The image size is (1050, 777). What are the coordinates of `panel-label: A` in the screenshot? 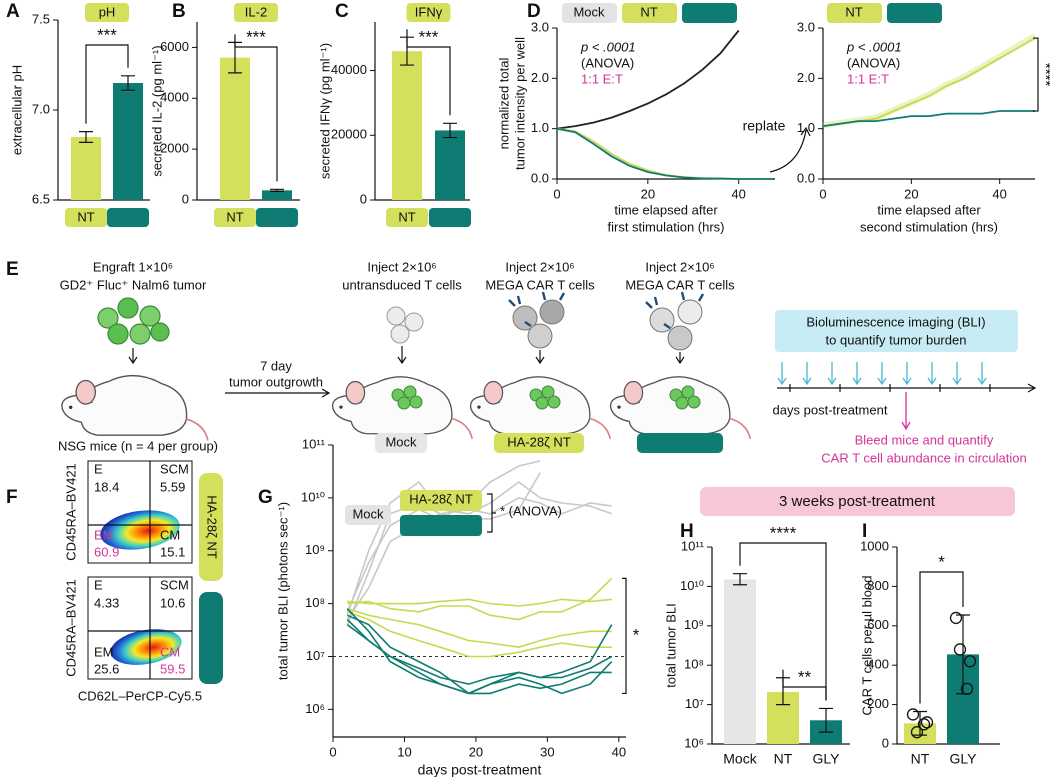 It's located at (13, 11).